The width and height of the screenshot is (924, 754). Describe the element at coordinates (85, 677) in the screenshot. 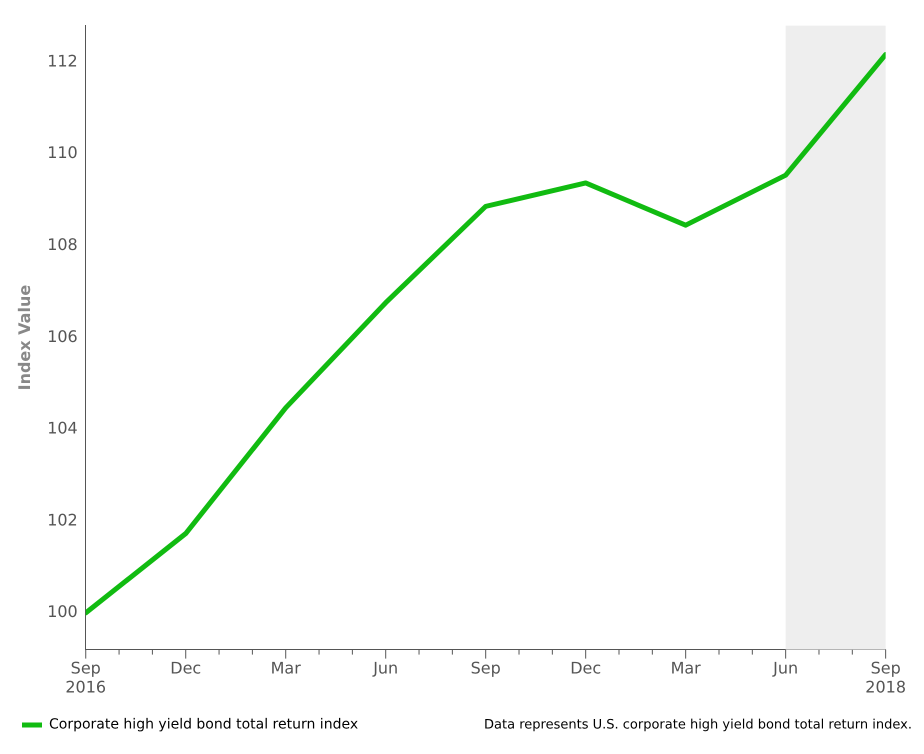

I see `x-tick-label: Sep 2016` at that location.